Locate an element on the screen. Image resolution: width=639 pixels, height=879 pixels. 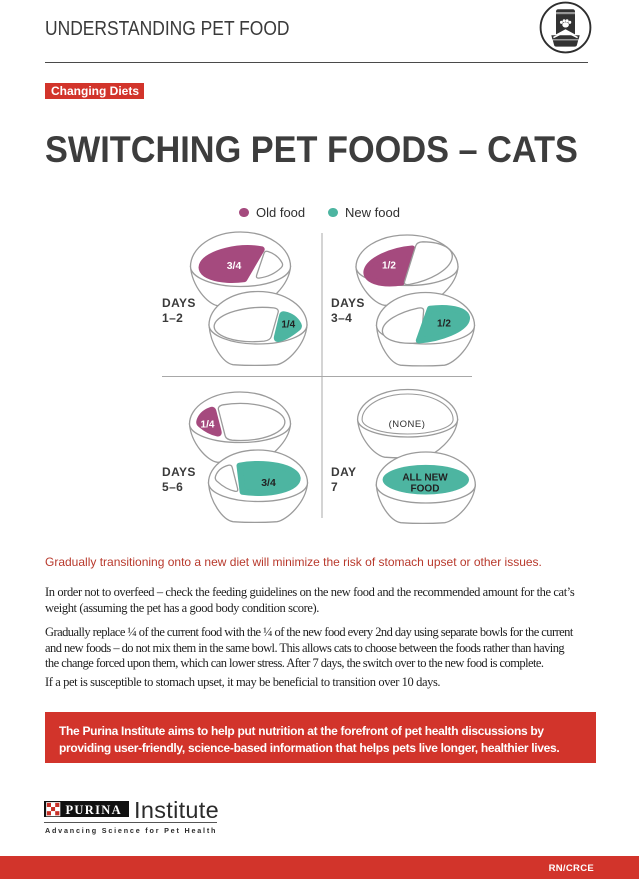
svg-text: FOOD is located at coordinates (425, 489).